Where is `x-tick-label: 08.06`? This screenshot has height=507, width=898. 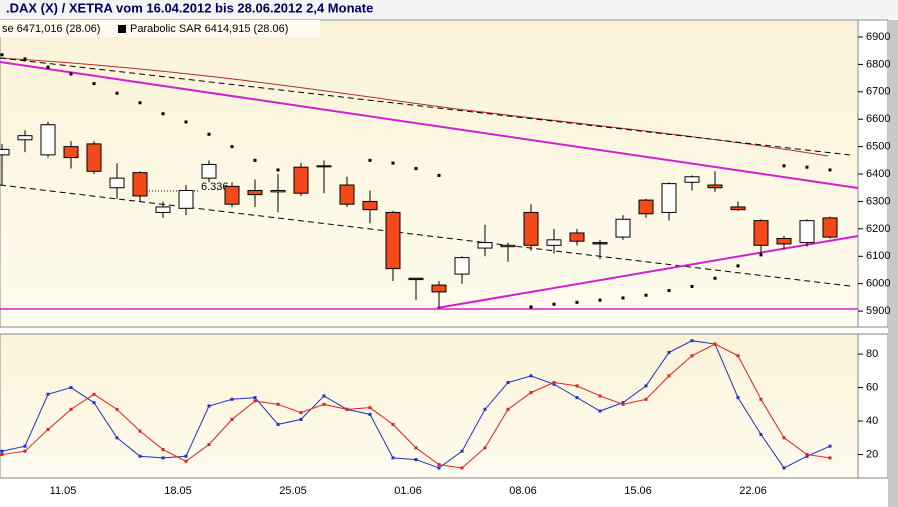 x-tick-label: 08.06 is located at coordinates (523, 491).